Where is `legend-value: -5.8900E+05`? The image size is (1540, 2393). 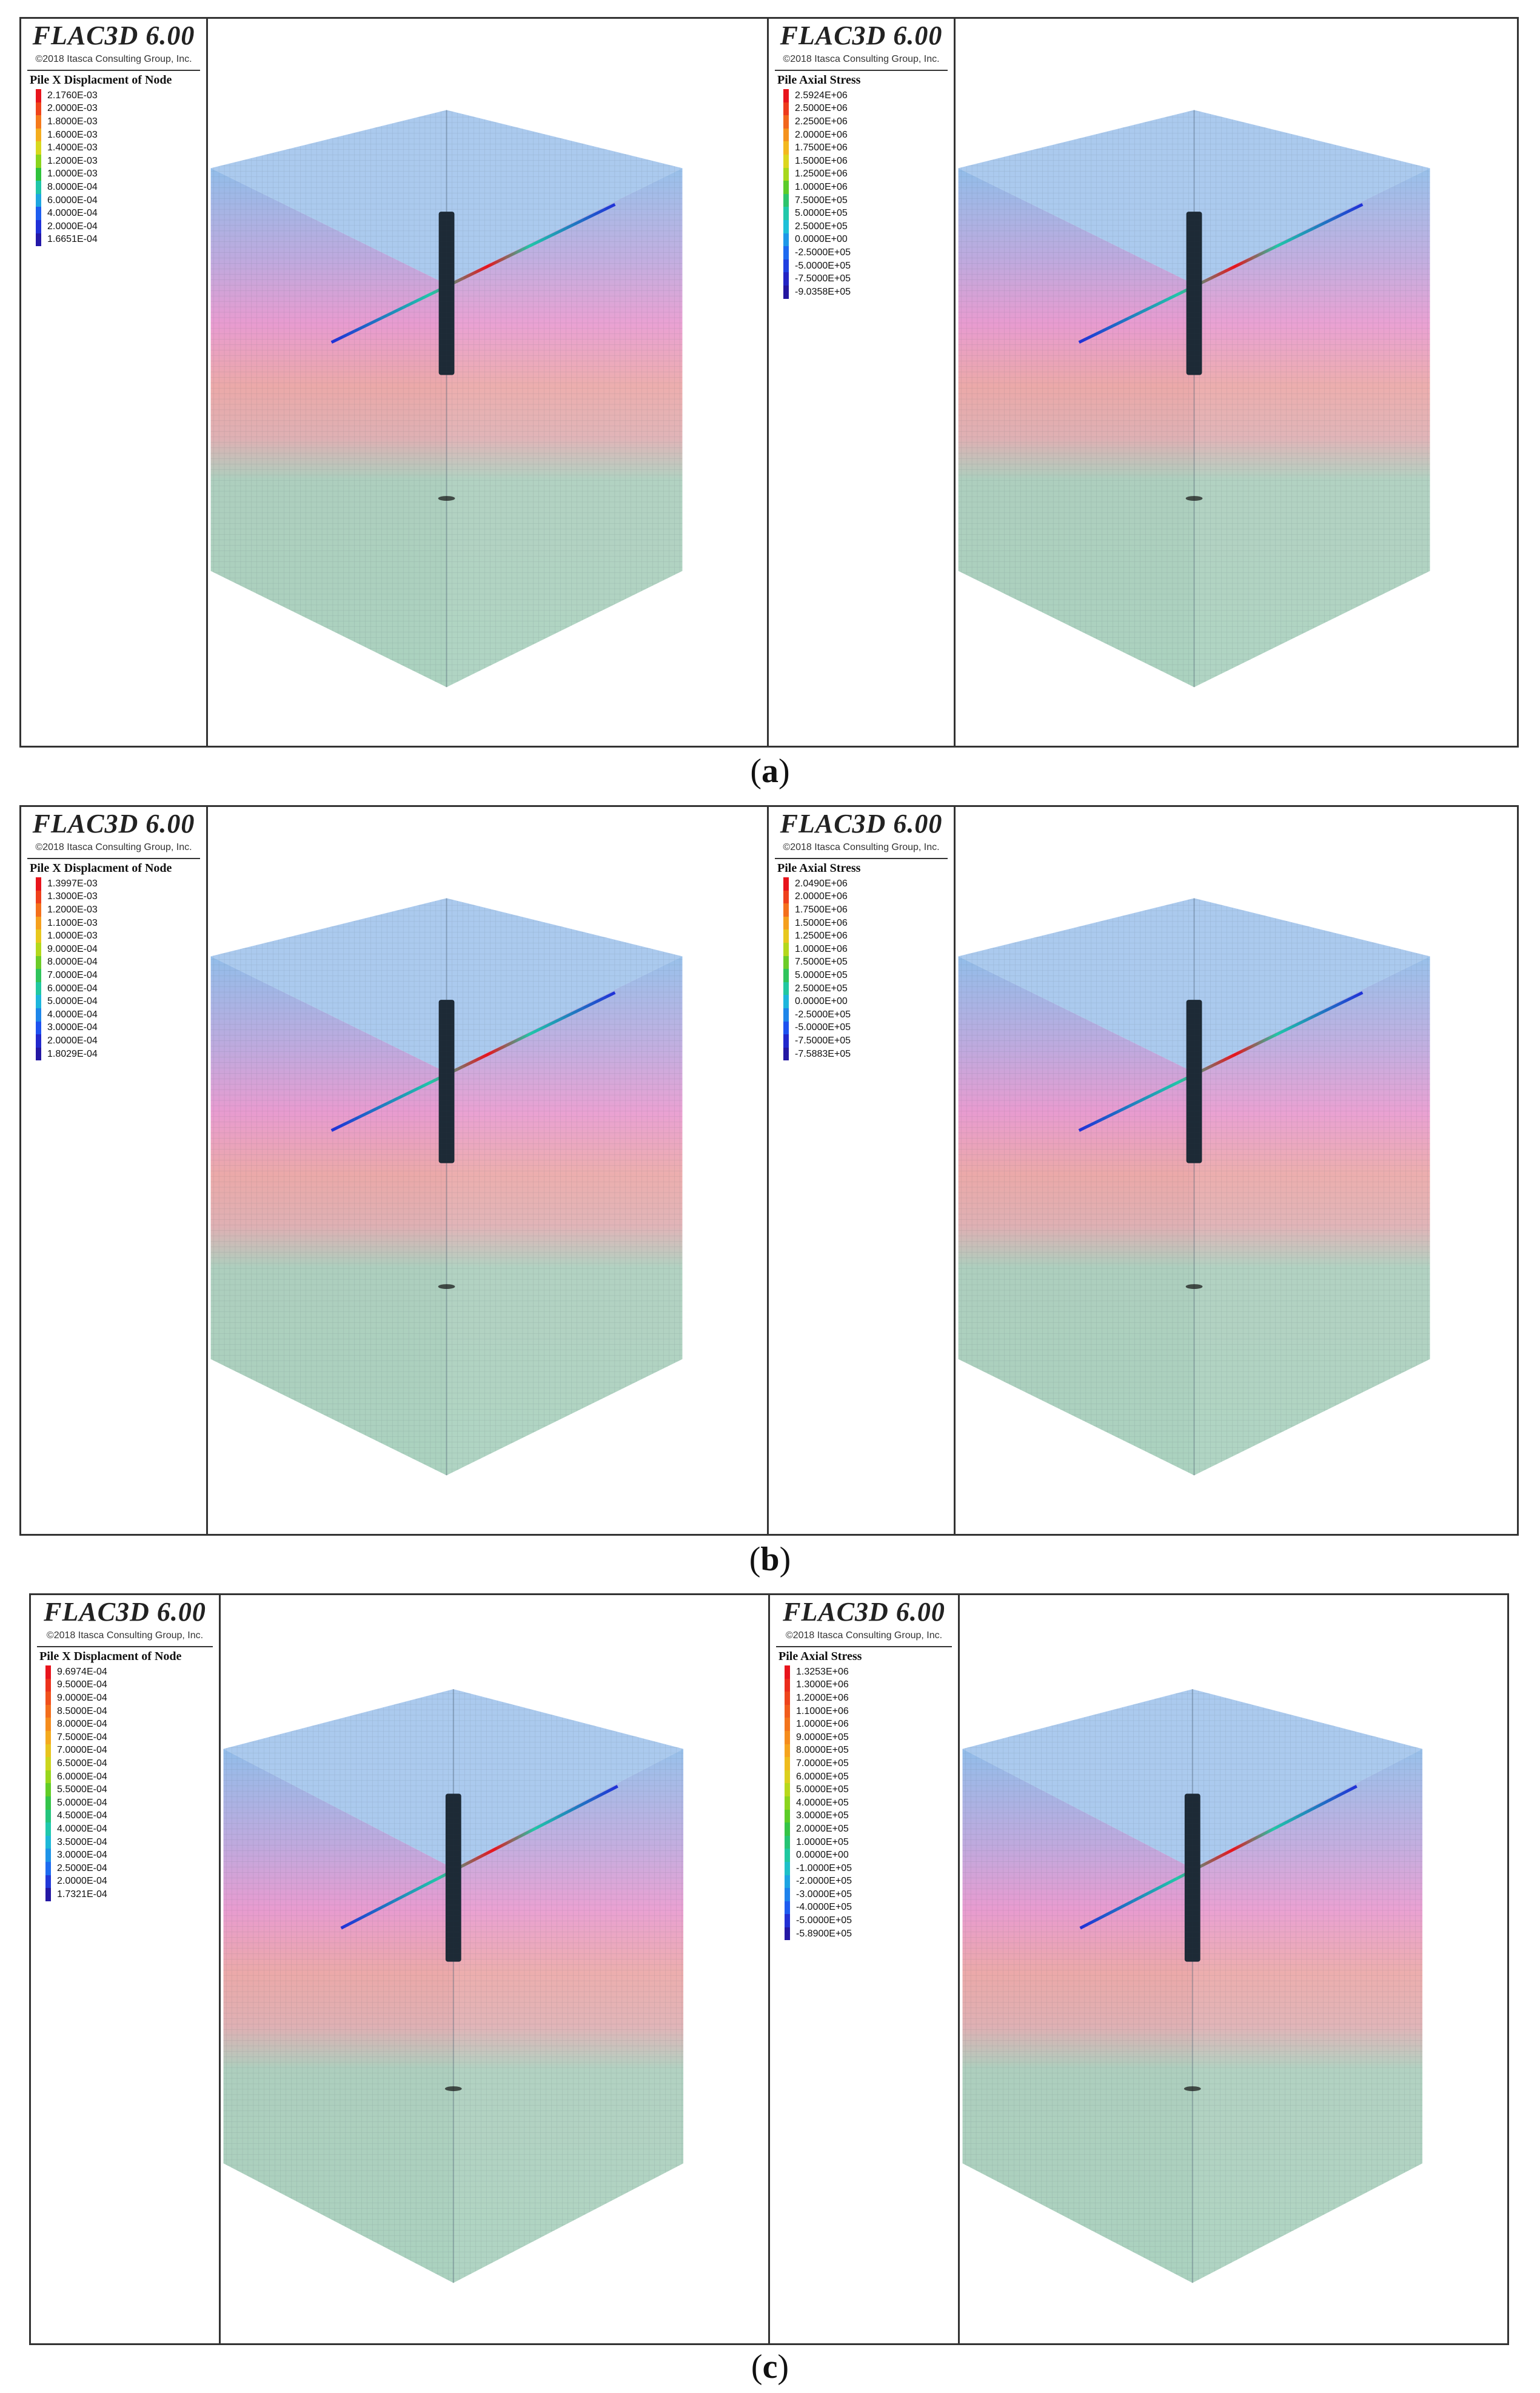 legend-value: -5.8900E+05 is located at coordinates (824, 1933).